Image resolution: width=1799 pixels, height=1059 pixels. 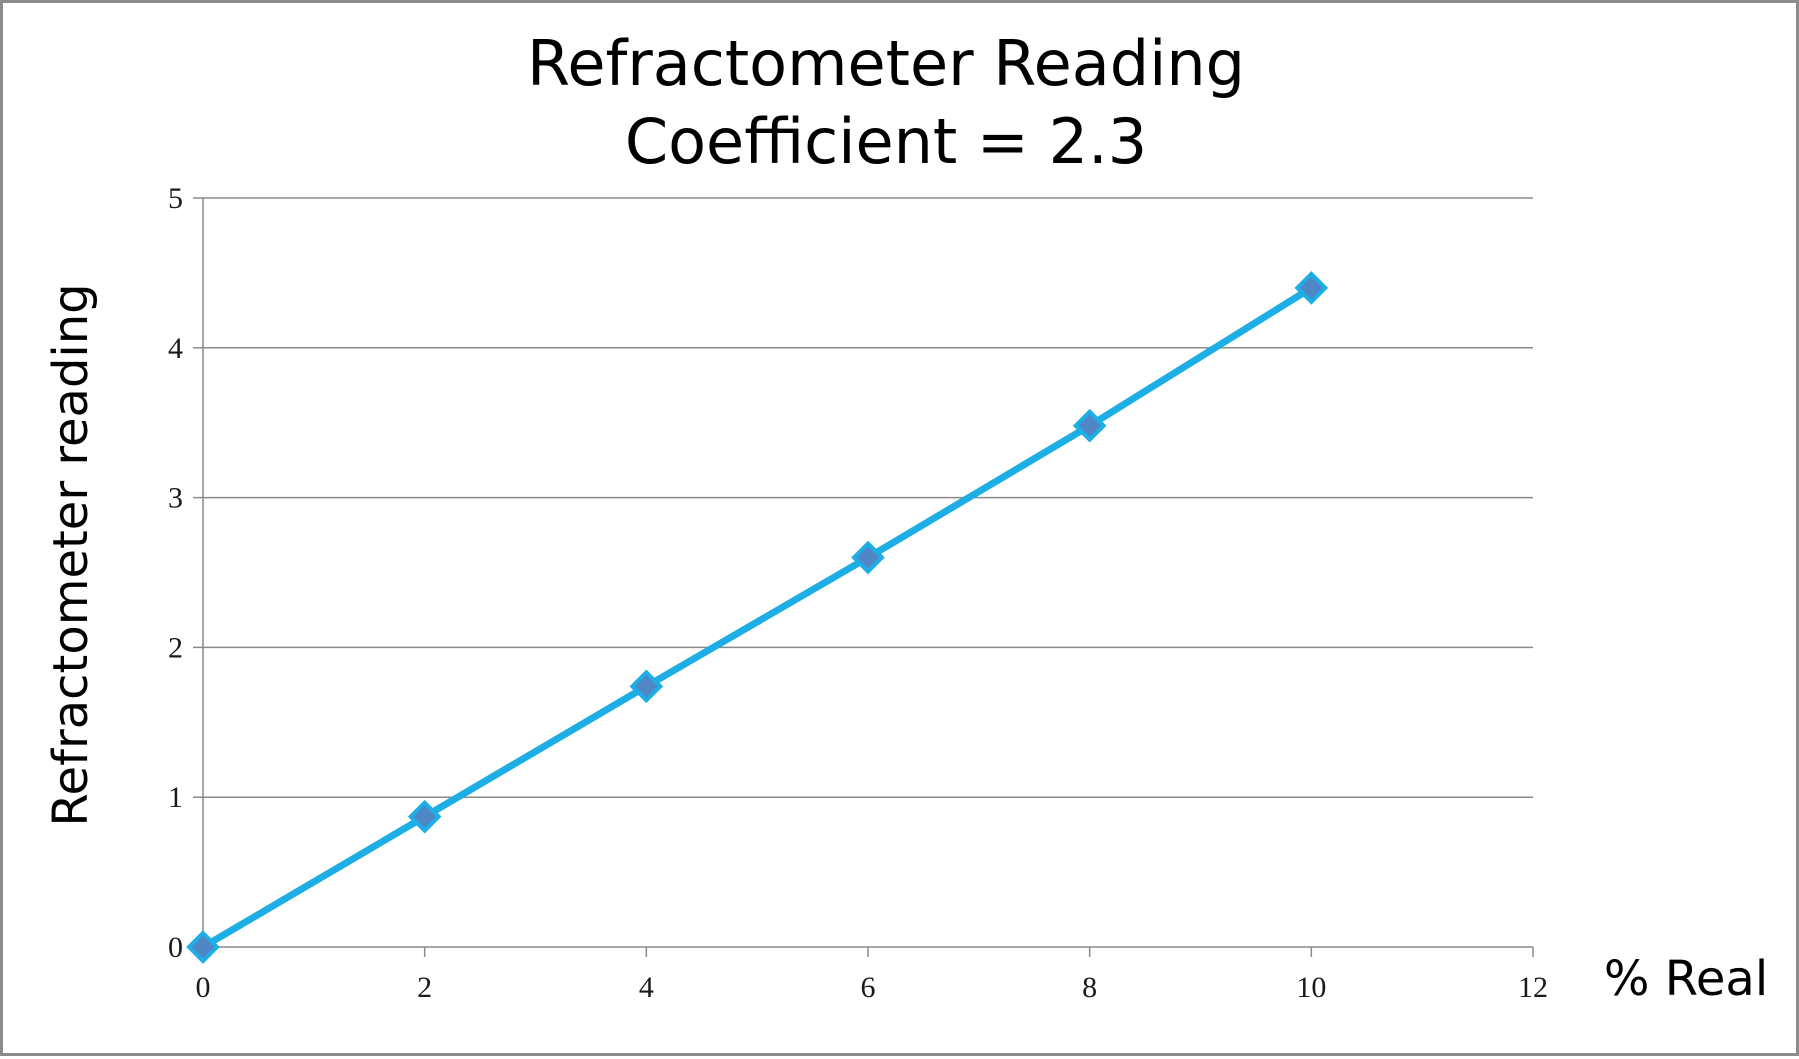 I want to click on x-tick-label: 8, so click(x=1089, y=987).